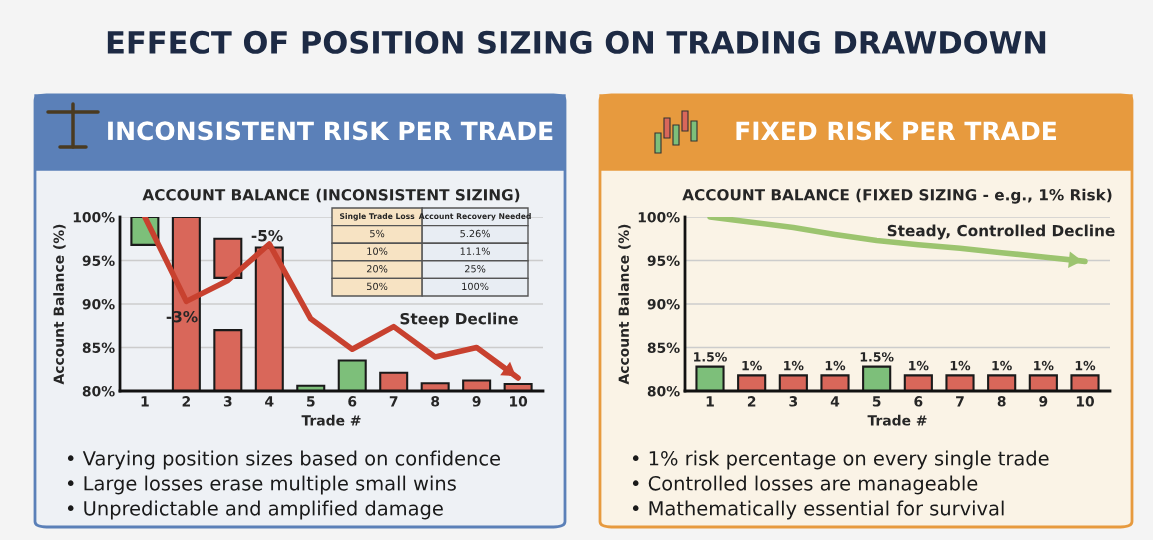  What do you see at coordinates (897, 196) in the screenshot?
I see `chart-subtitle: ACCOUNT BALANCE (FIXED SIZING - e.g., 1% Risk)` at bounding box center [897, 196].